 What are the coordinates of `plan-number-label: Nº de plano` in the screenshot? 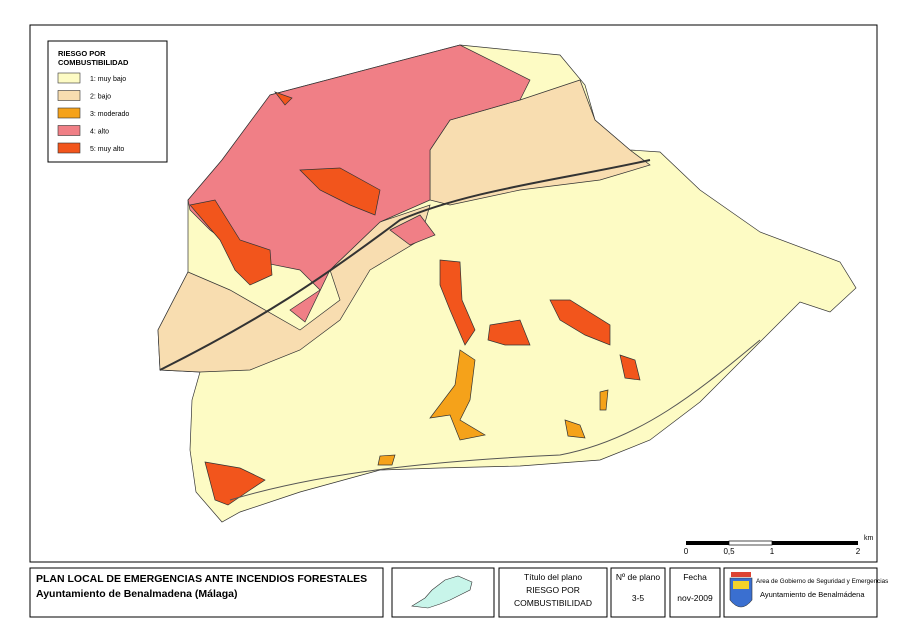 It's located at (638, 577).